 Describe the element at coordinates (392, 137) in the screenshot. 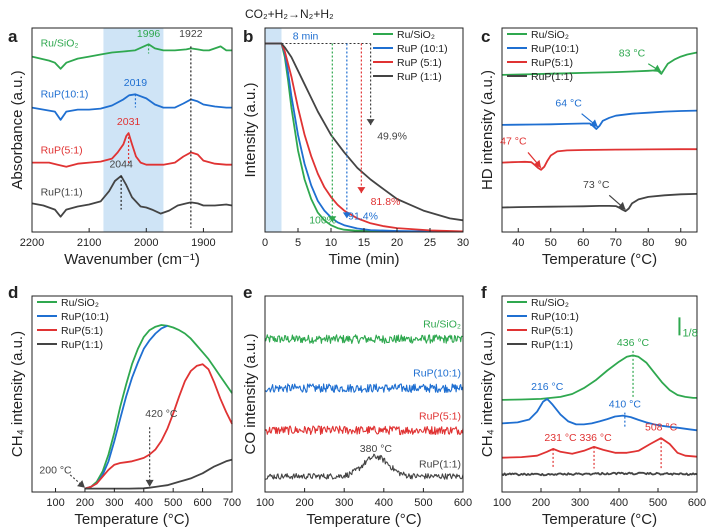

I see `annotation-text-b-1: 49.9%` at that location.